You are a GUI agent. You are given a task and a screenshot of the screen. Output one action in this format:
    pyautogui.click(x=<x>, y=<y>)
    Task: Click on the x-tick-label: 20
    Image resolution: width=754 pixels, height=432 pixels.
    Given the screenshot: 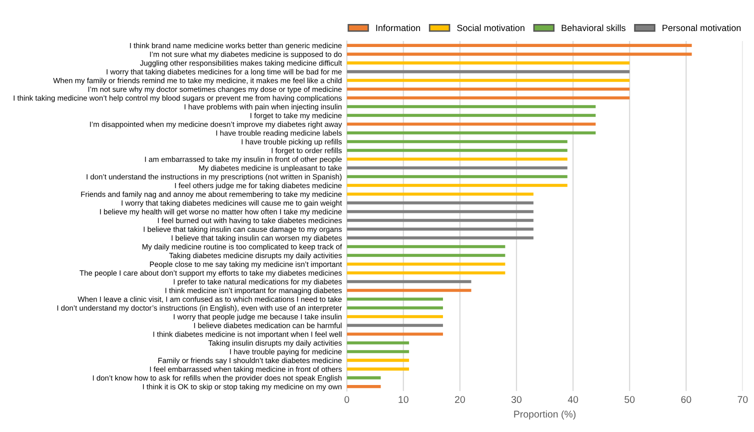 What is the action you would take?
    pyautogui.click(x=460, y=399)
    